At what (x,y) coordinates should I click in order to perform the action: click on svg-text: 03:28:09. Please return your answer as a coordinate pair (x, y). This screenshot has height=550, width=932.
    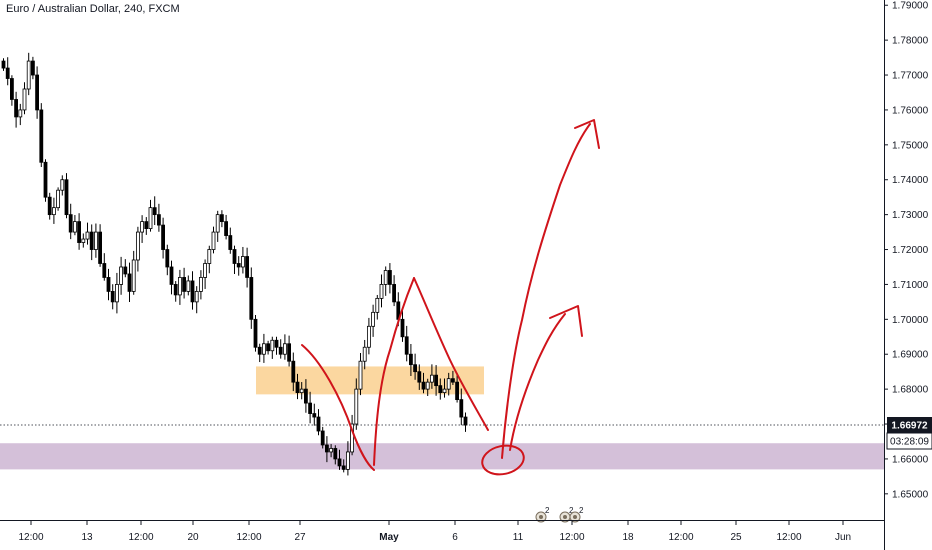
    Looking at the image, I should click on (909, 442).